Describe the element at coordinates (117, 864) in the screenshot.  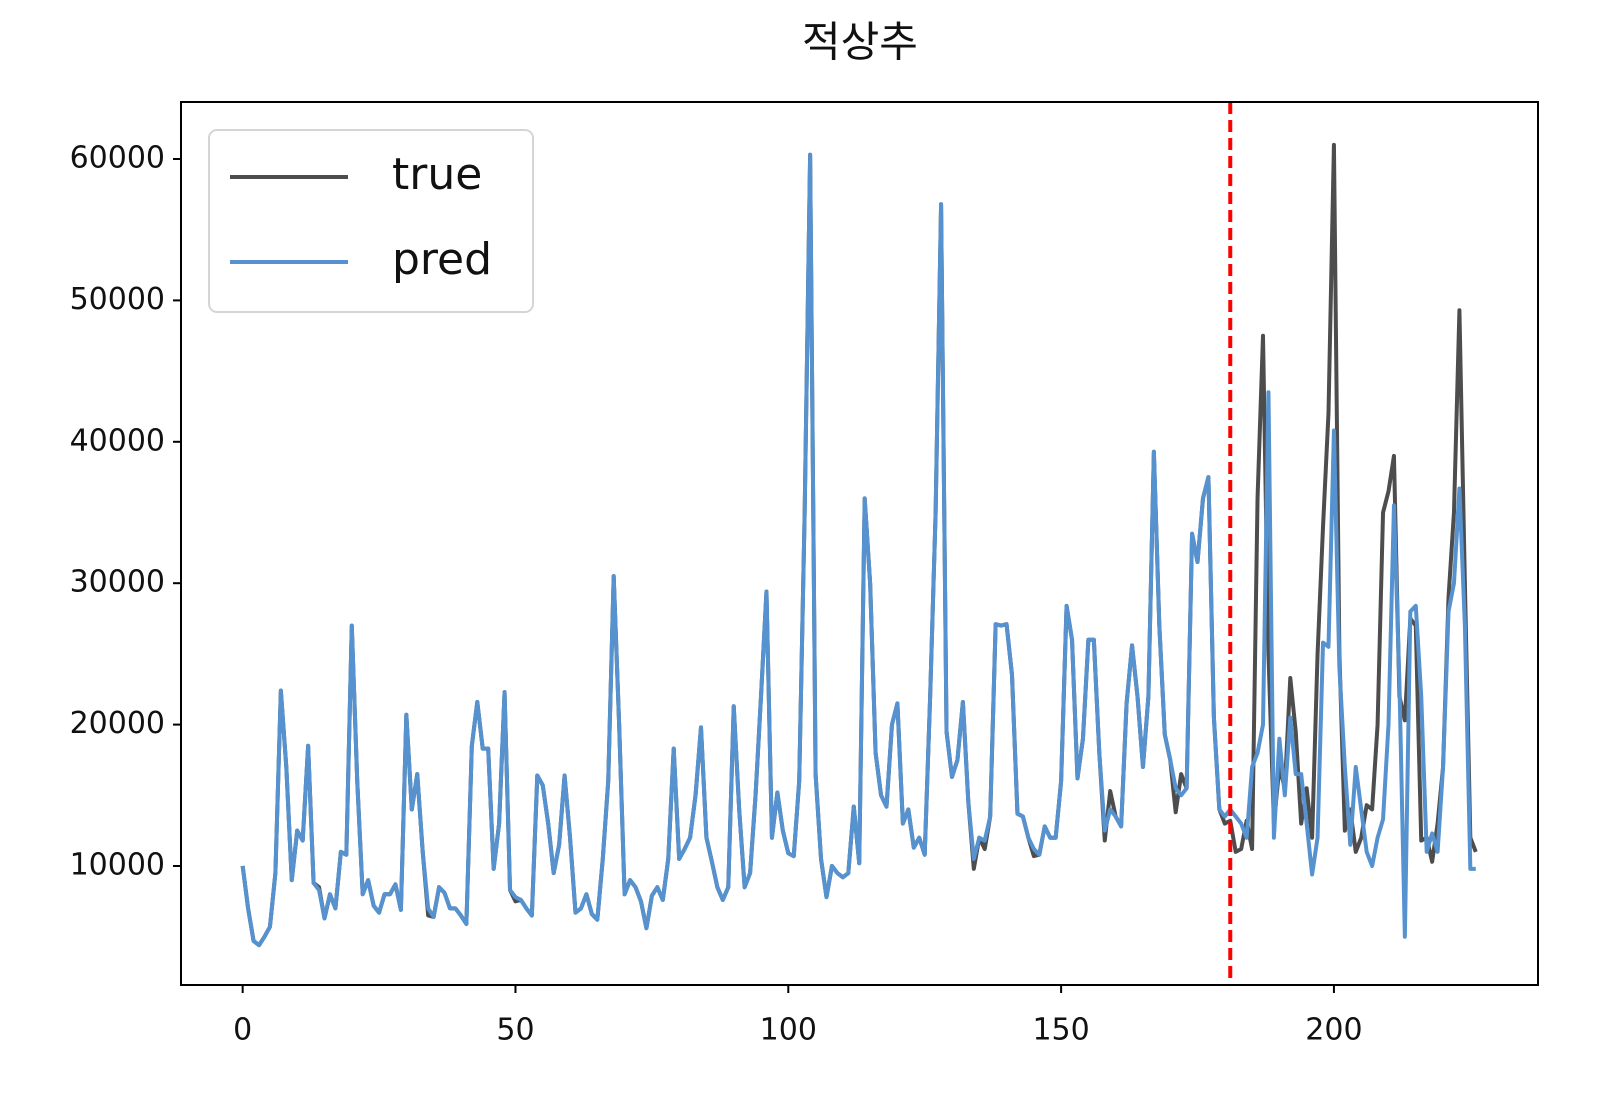
I see `y-tick-label: 10000` at that location.